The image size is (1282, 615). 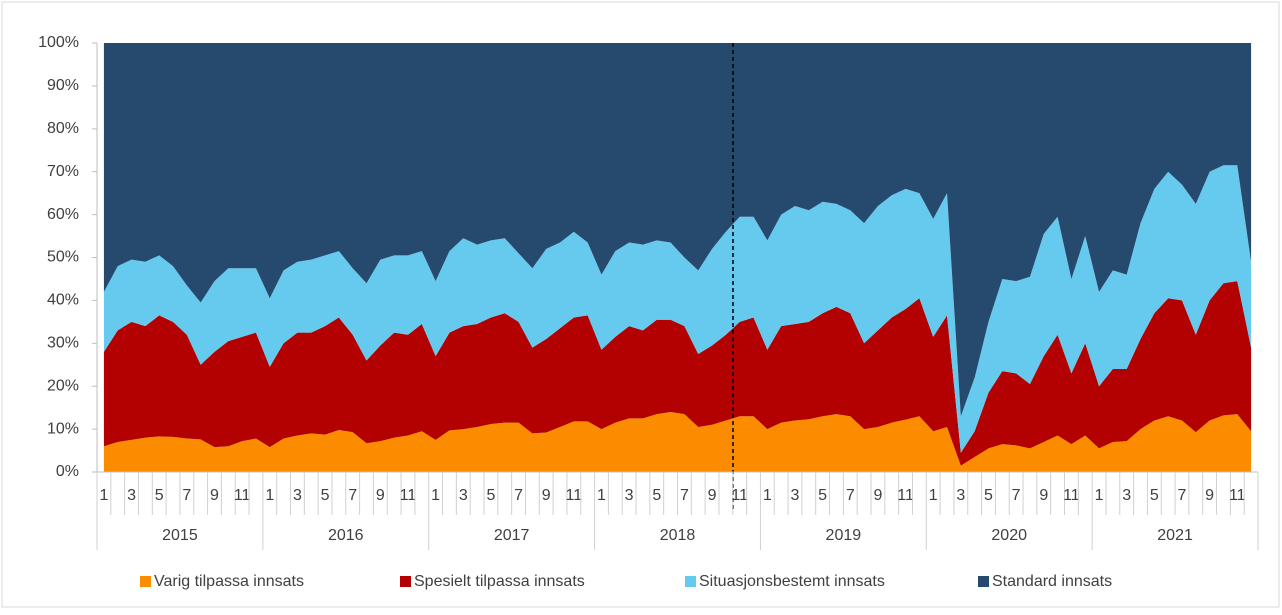 What do you see at coordinates (67, 471) in the screenshot?
I see `y-tick-label: 0%` at bounding box center [67, 471].